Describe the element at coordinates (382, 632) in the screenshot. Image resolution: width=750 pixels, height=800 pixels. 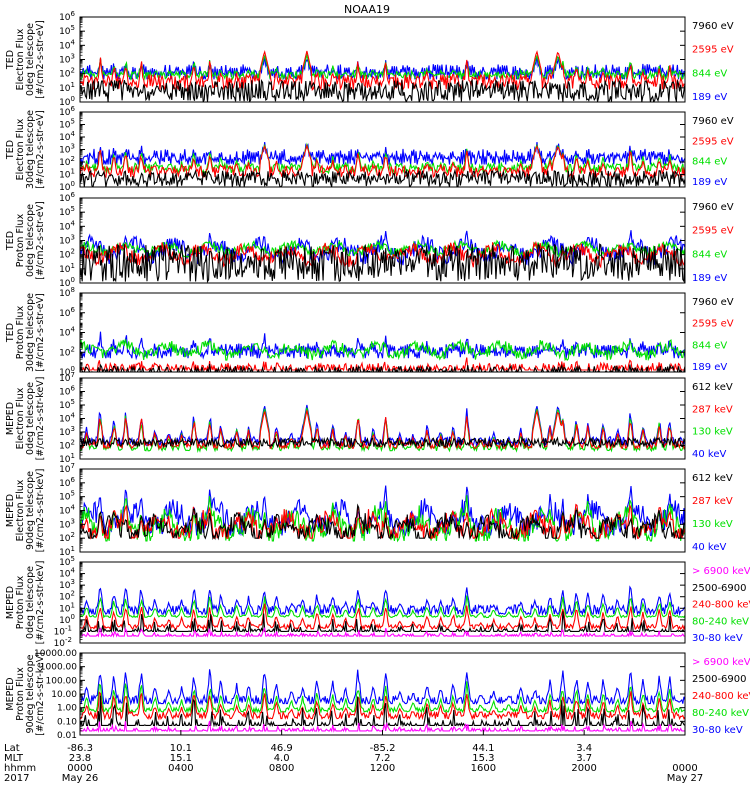
I see `series--6900-kev` at that location.